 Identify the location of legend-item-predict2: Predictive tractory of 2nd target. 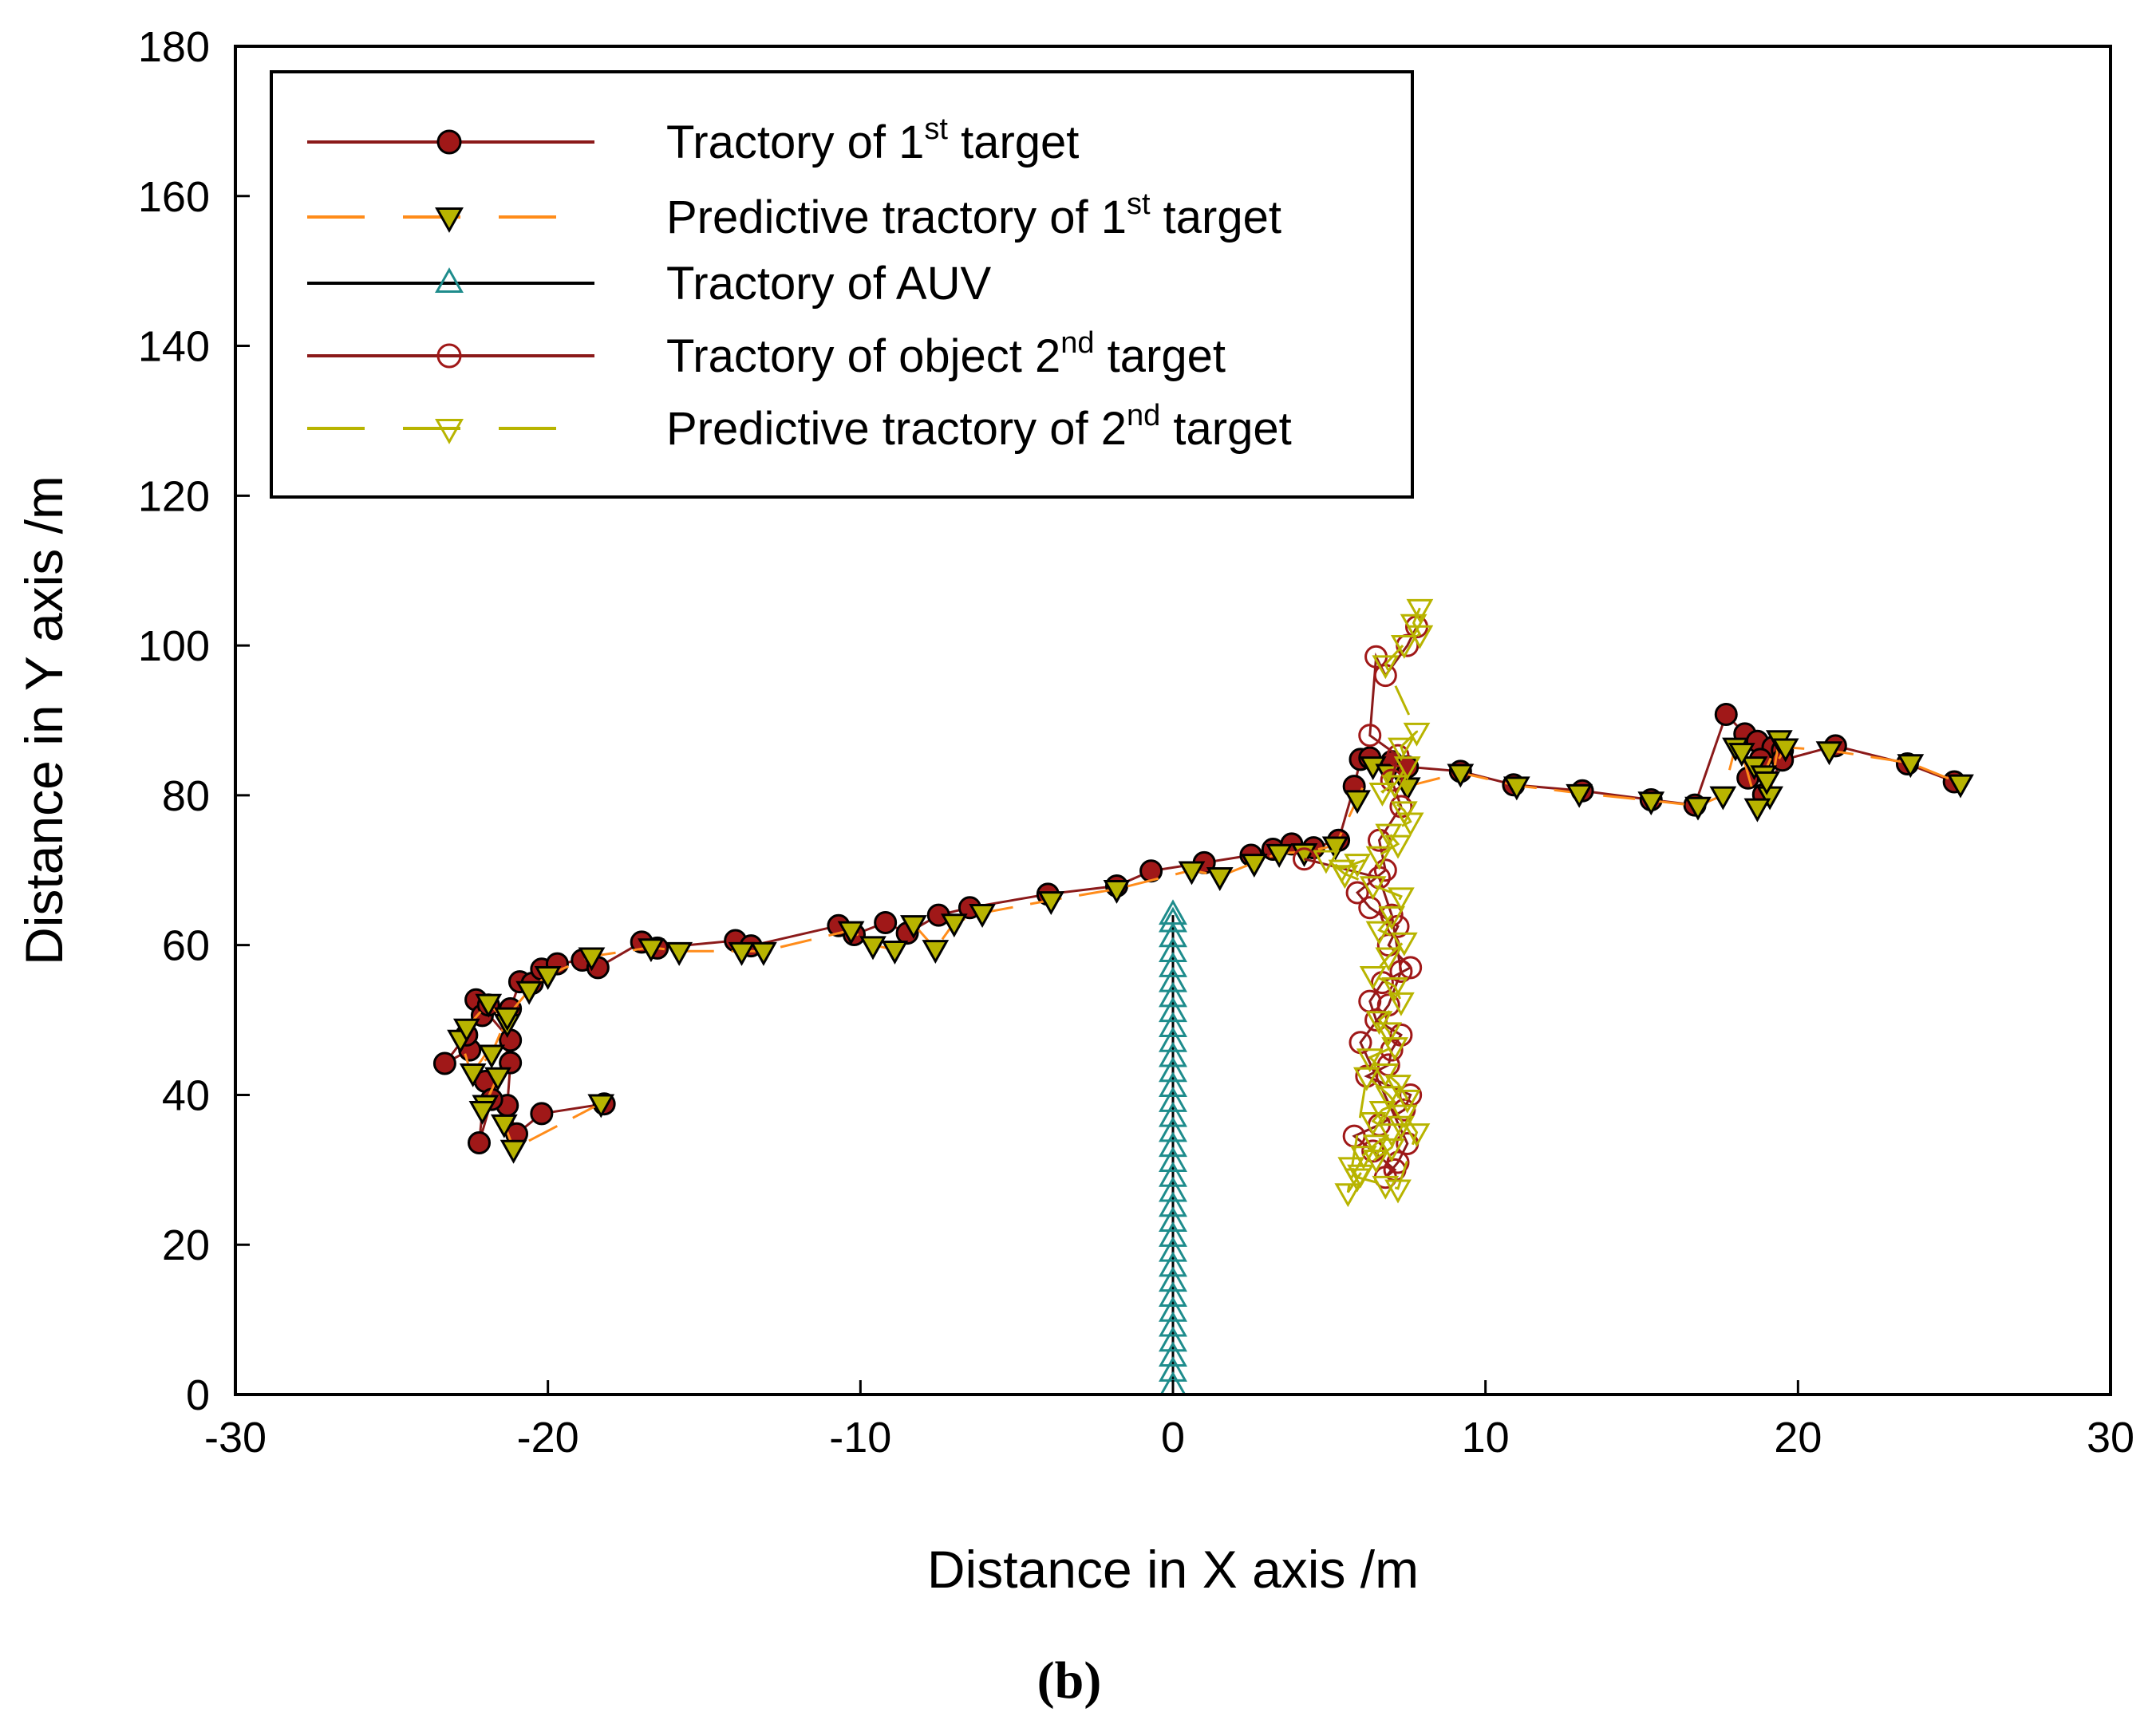
(799, 427).